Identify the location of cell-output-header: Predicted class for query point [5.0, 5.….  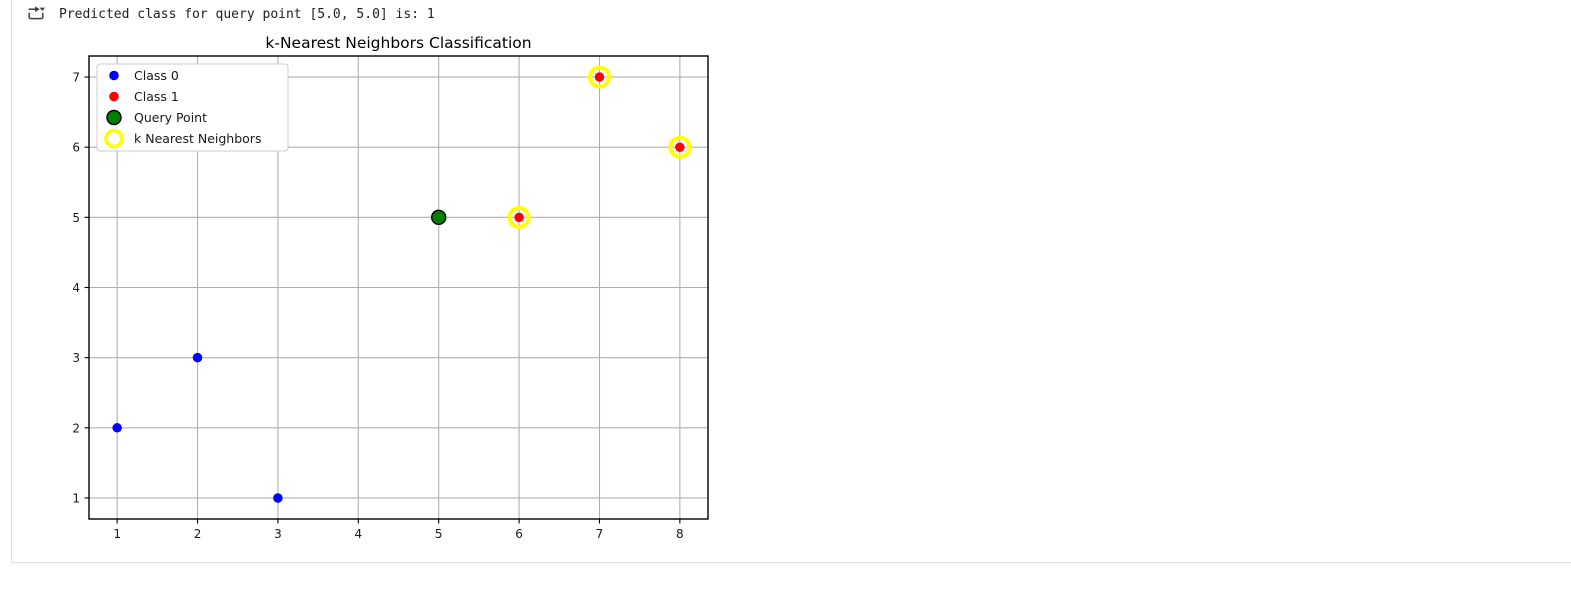
(230, 14).